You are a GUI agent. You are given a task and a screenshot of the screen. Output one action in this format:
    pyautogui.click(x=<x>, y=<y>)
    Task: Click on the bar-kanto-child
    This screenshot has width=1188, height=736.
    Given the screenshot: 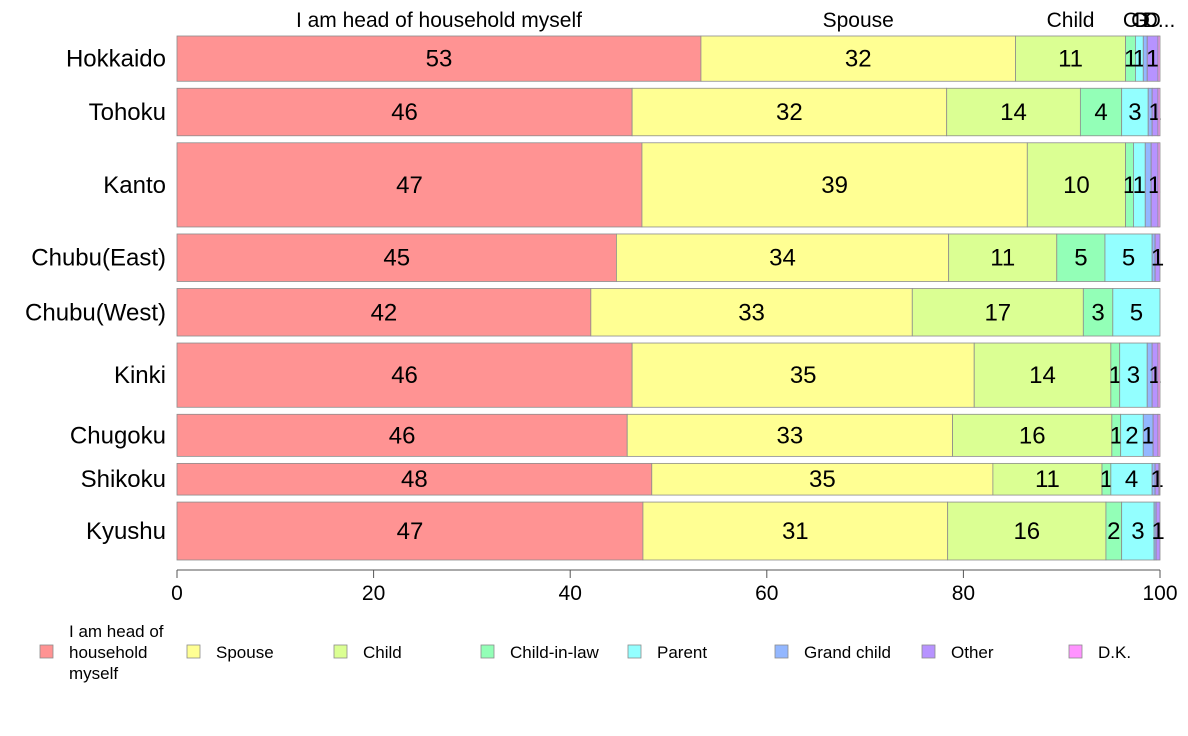 What is the action you would take?
    pyautogui.click(x=1076, y=185)
    